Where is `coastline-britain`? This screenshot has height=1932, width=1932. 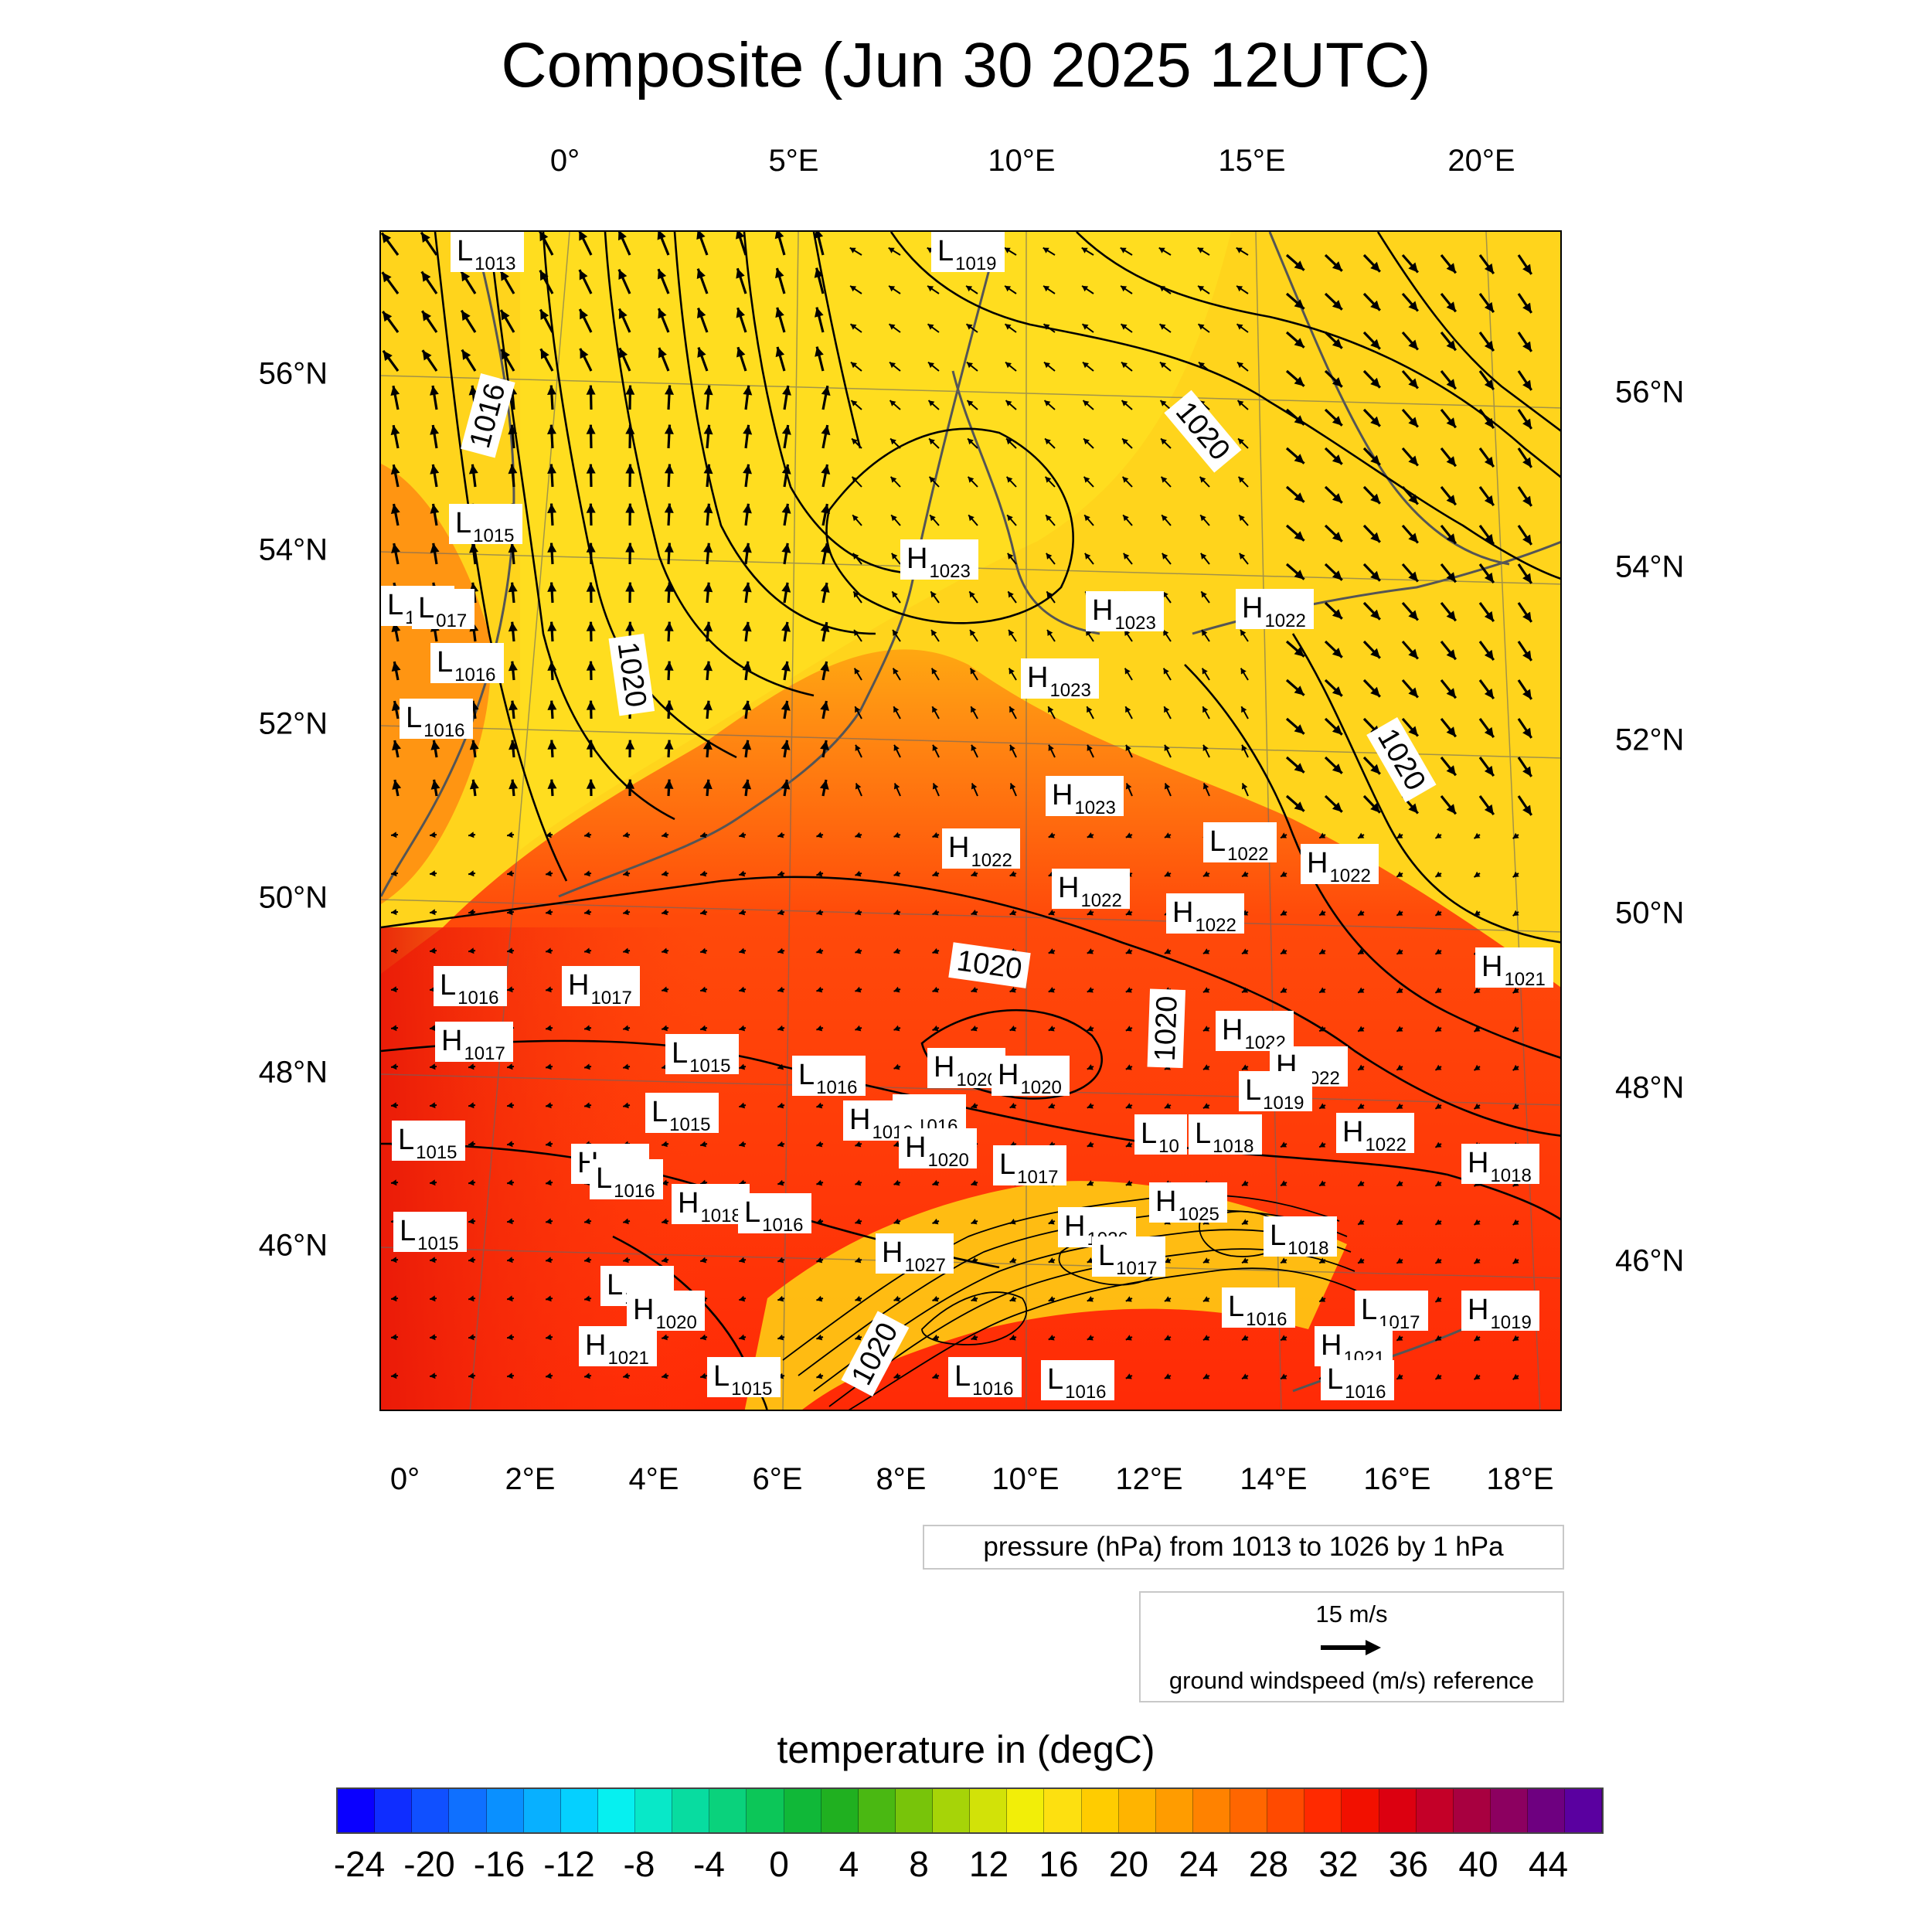
coastline-britain is located at coordinates (448, 564).